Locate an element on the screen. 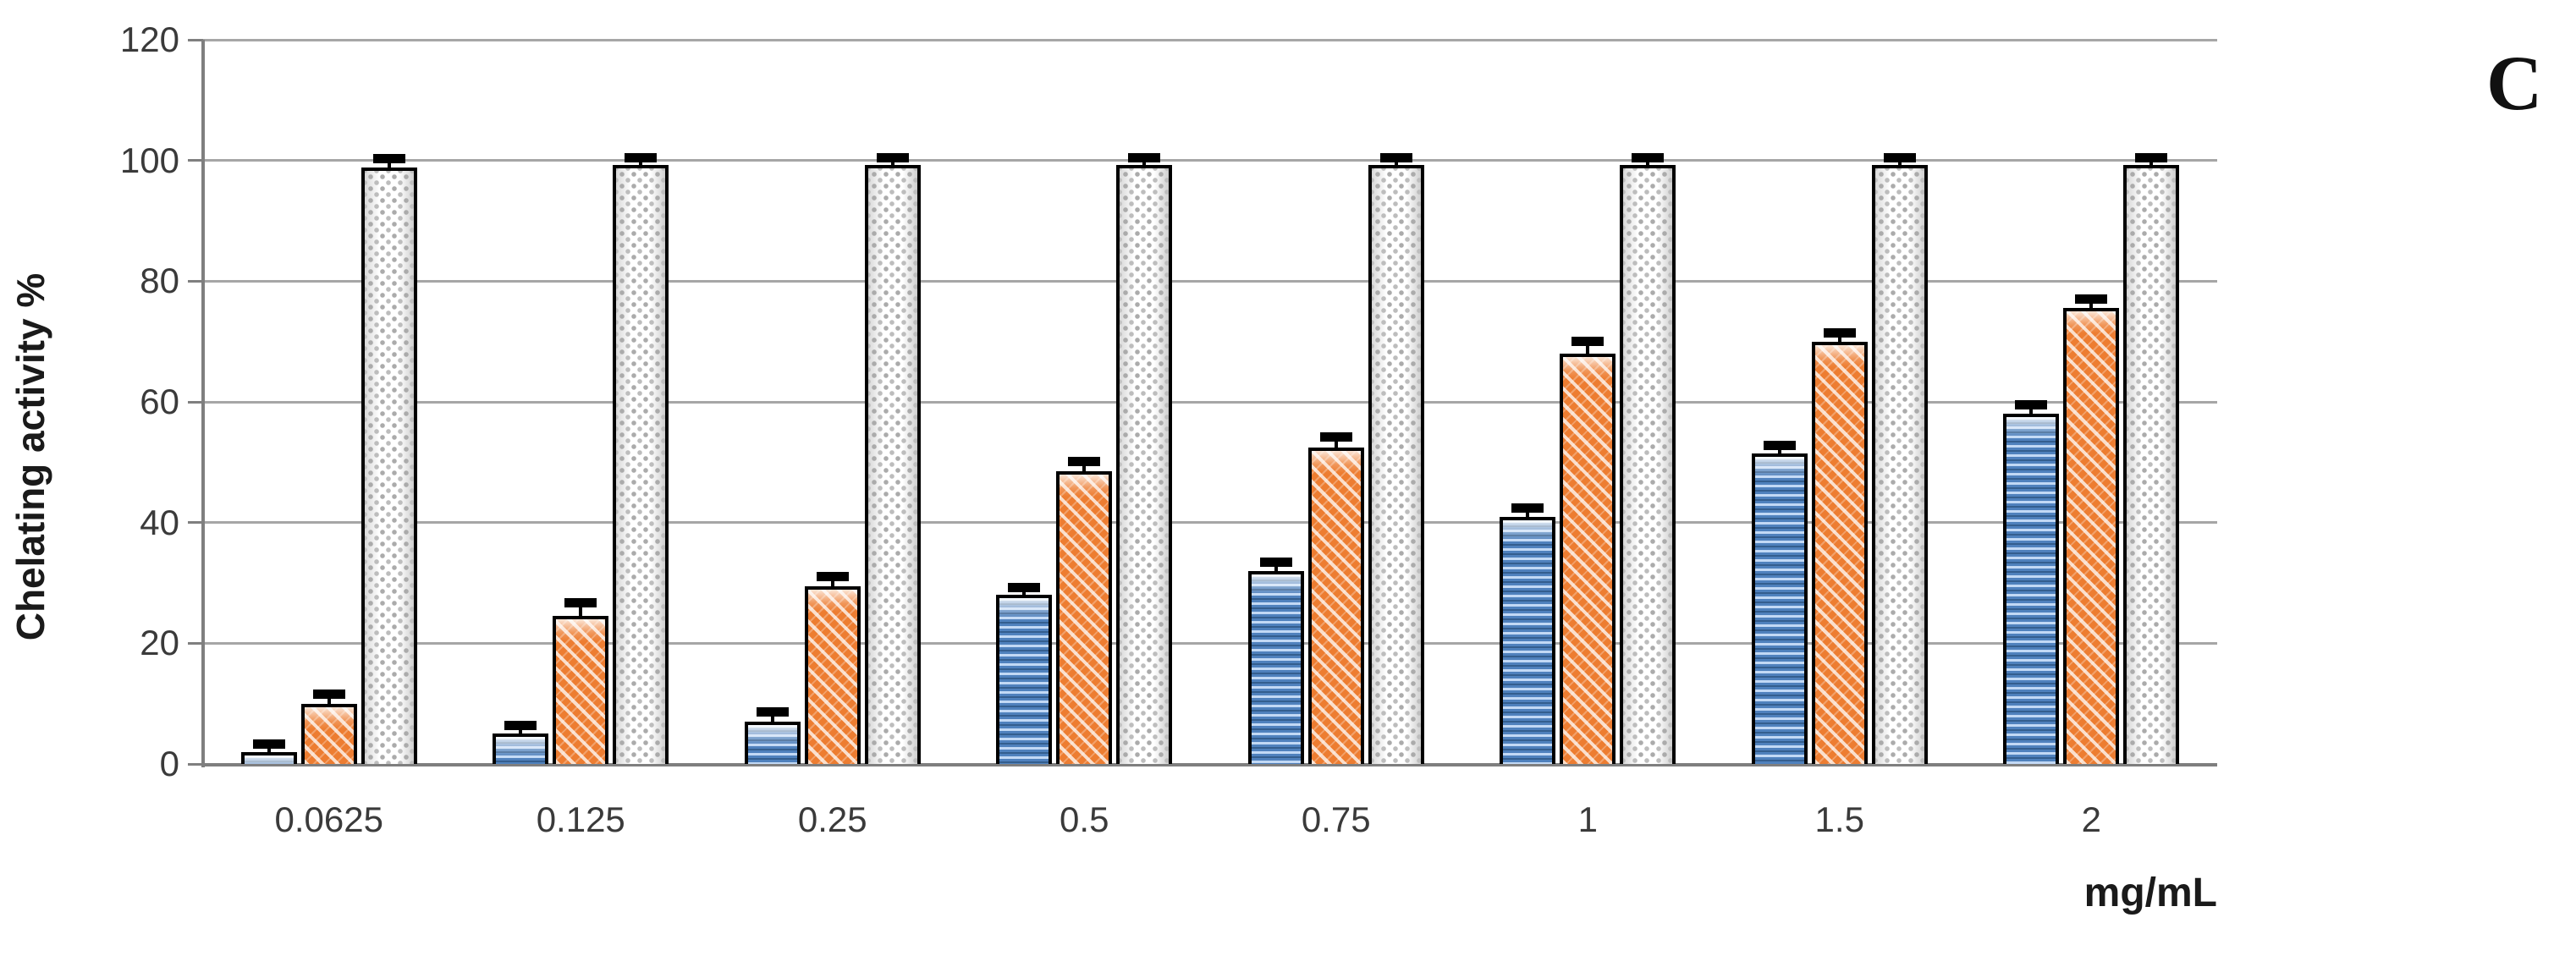  y-axis-title: Chelating activity % is located at coordinates (30, 456).